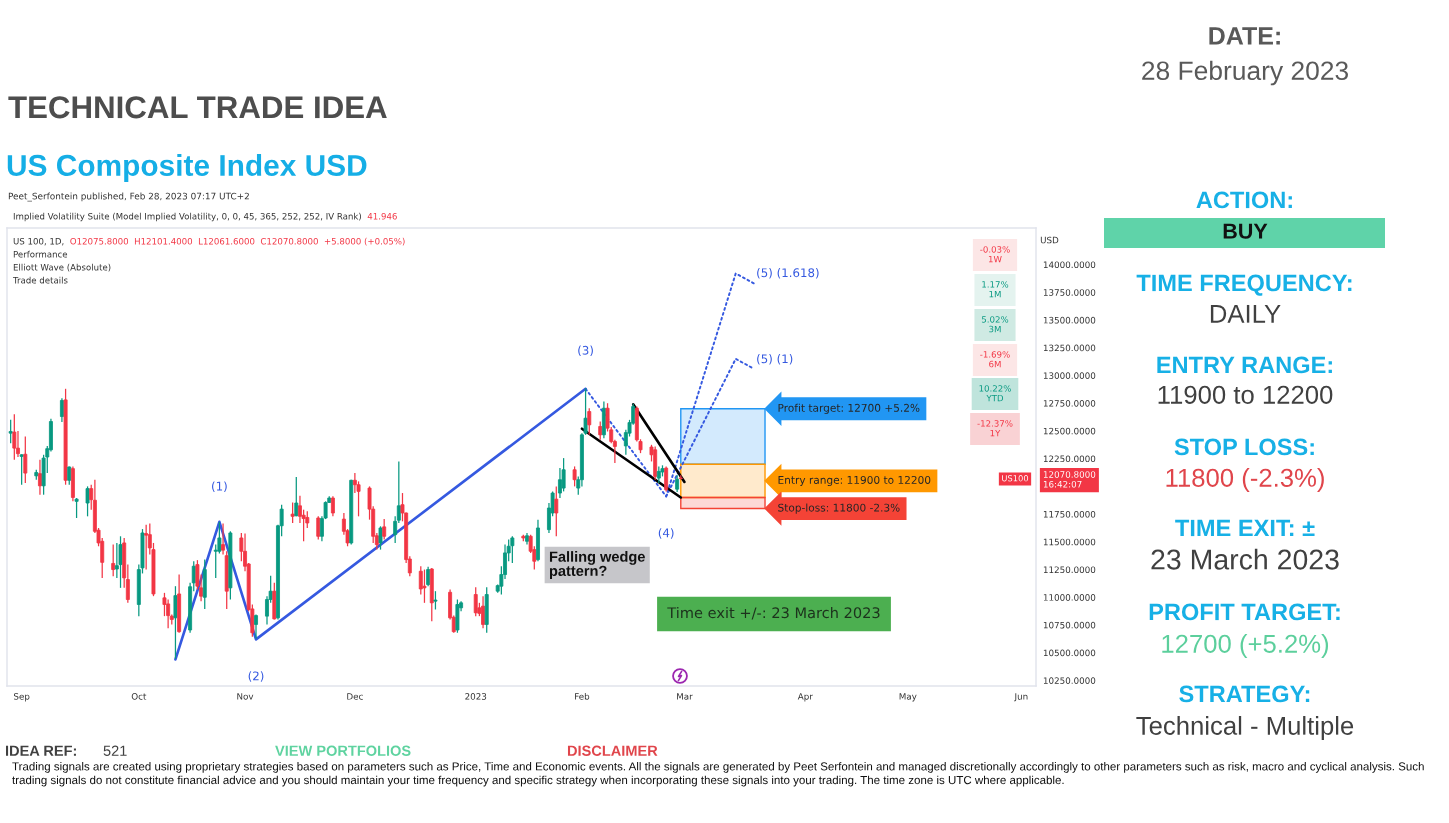 Image resolution: width=1449 pixels, height=823 pixels. What do you see at coordinates (219, 486) in the screenshot?
I see `annotation: (1)` at bounding box center [219, 486].